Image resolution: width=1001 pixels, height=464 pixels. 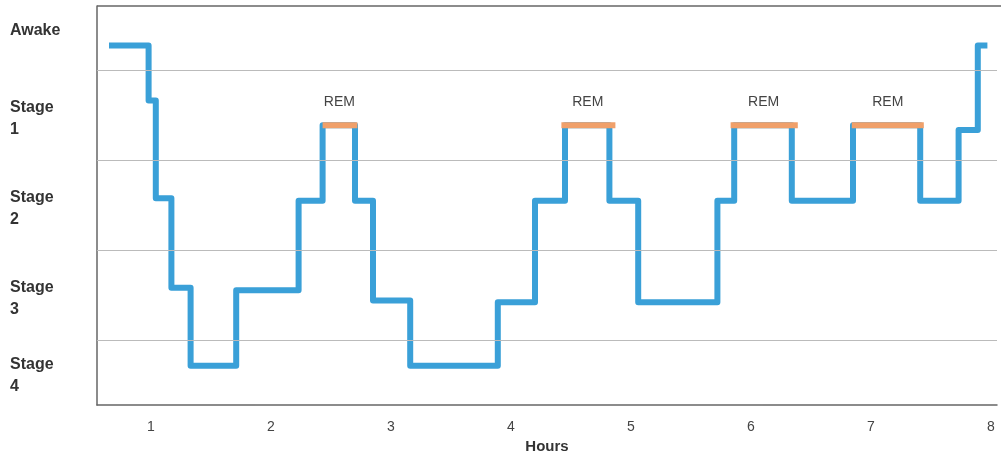 I want to click on x-tick-label: 8, so click(x=991, y=426).